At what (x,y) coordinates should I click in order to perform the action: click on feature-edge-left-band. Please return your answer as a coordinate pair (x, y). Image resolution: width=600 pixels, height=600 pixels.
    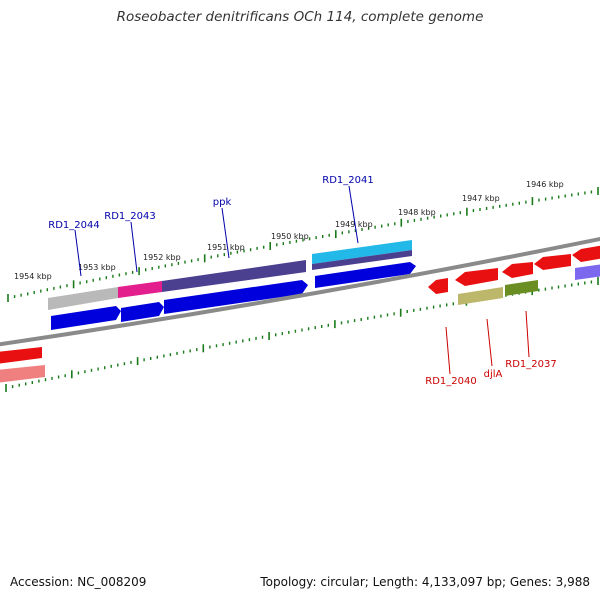
    Looking at the image, I should click on (22, 374).